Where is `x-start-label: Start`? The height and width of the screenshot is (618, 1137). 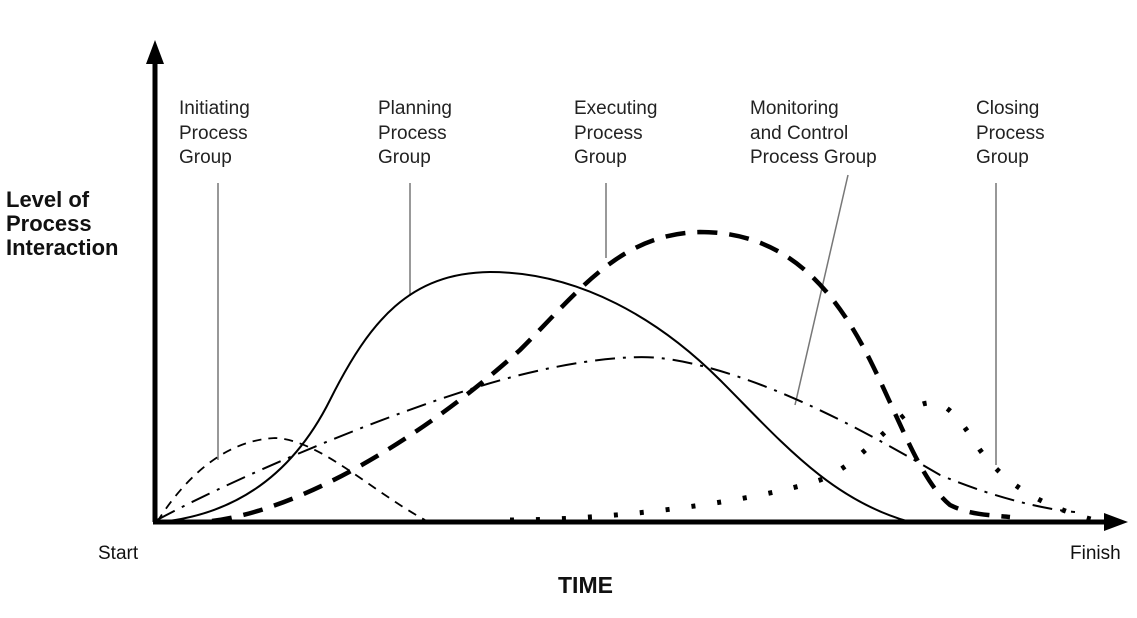 x-start-label: Start is located at coordinates (118, 553).